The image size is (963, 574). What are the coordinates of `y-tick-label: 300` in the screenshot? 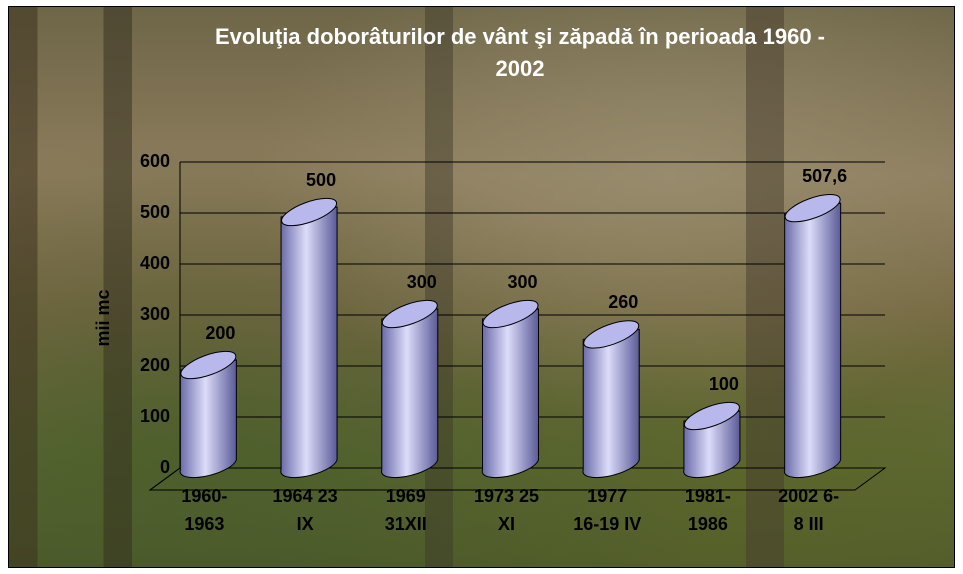 It's located at (155, 314).